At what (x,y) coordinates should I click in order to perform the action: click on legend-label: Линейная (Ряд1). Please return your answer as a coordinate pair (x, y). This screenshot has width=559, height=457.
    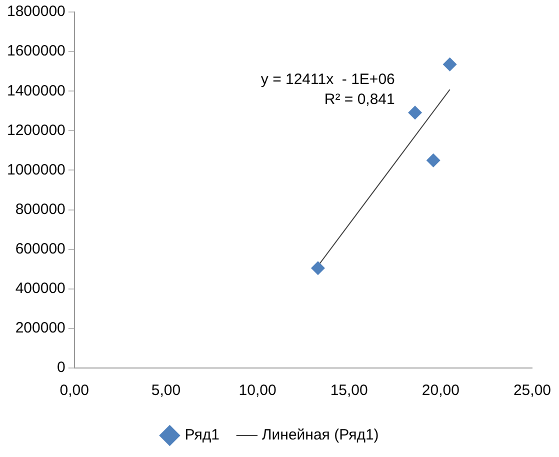
    Looking at the image, I should click on (320, 435).